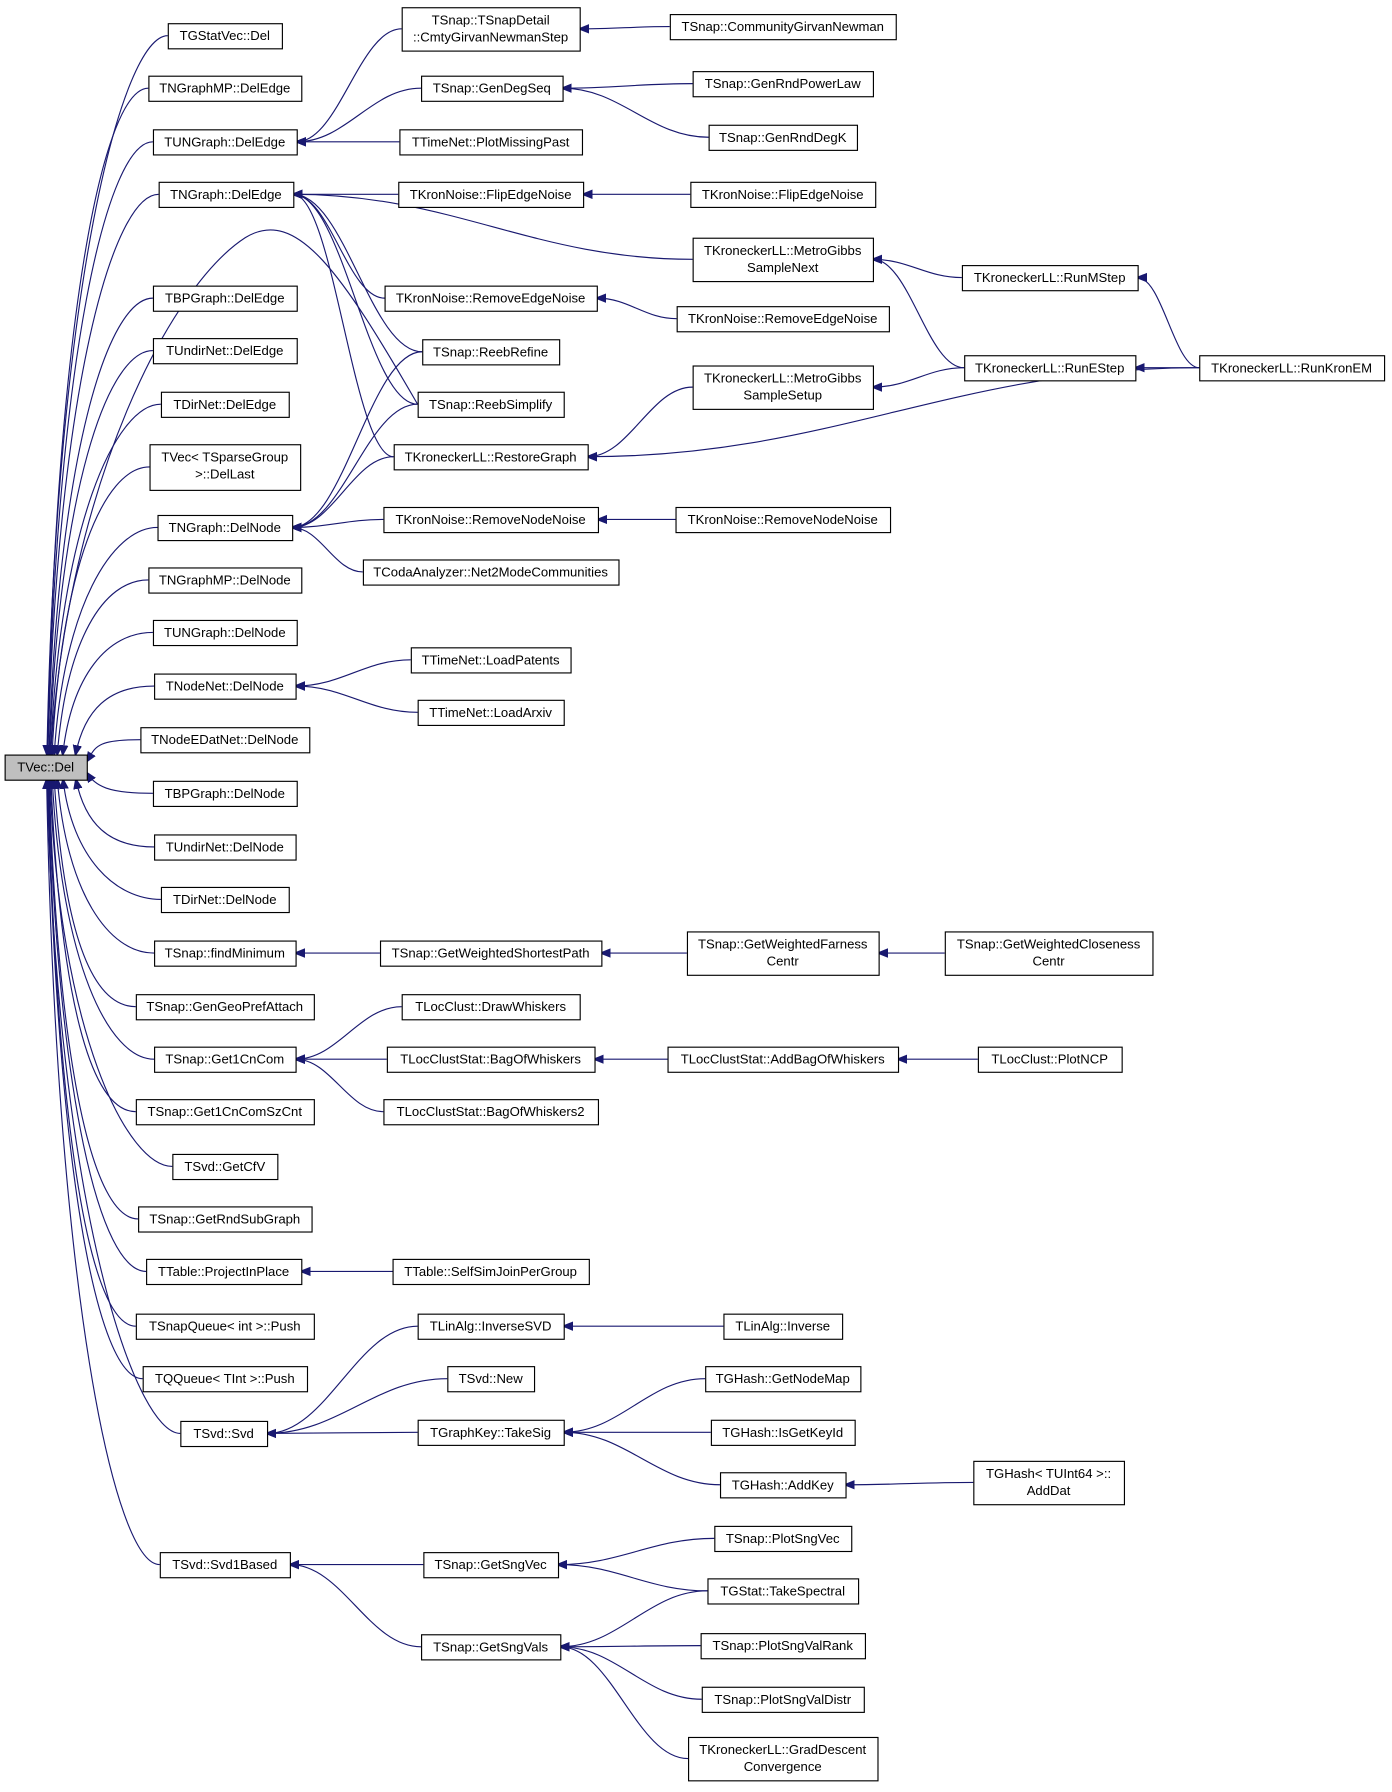  I want to click on node-loadarxiv: TTimeNet::LoadArxiv, so click(491, 712).